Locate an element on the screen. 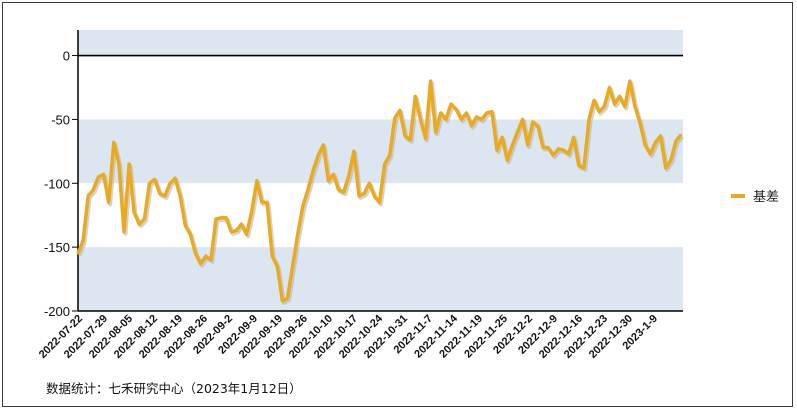  source-note: 数据统计：七禾研究中心（2023年1月12日） is located at coordinates (174, 388).